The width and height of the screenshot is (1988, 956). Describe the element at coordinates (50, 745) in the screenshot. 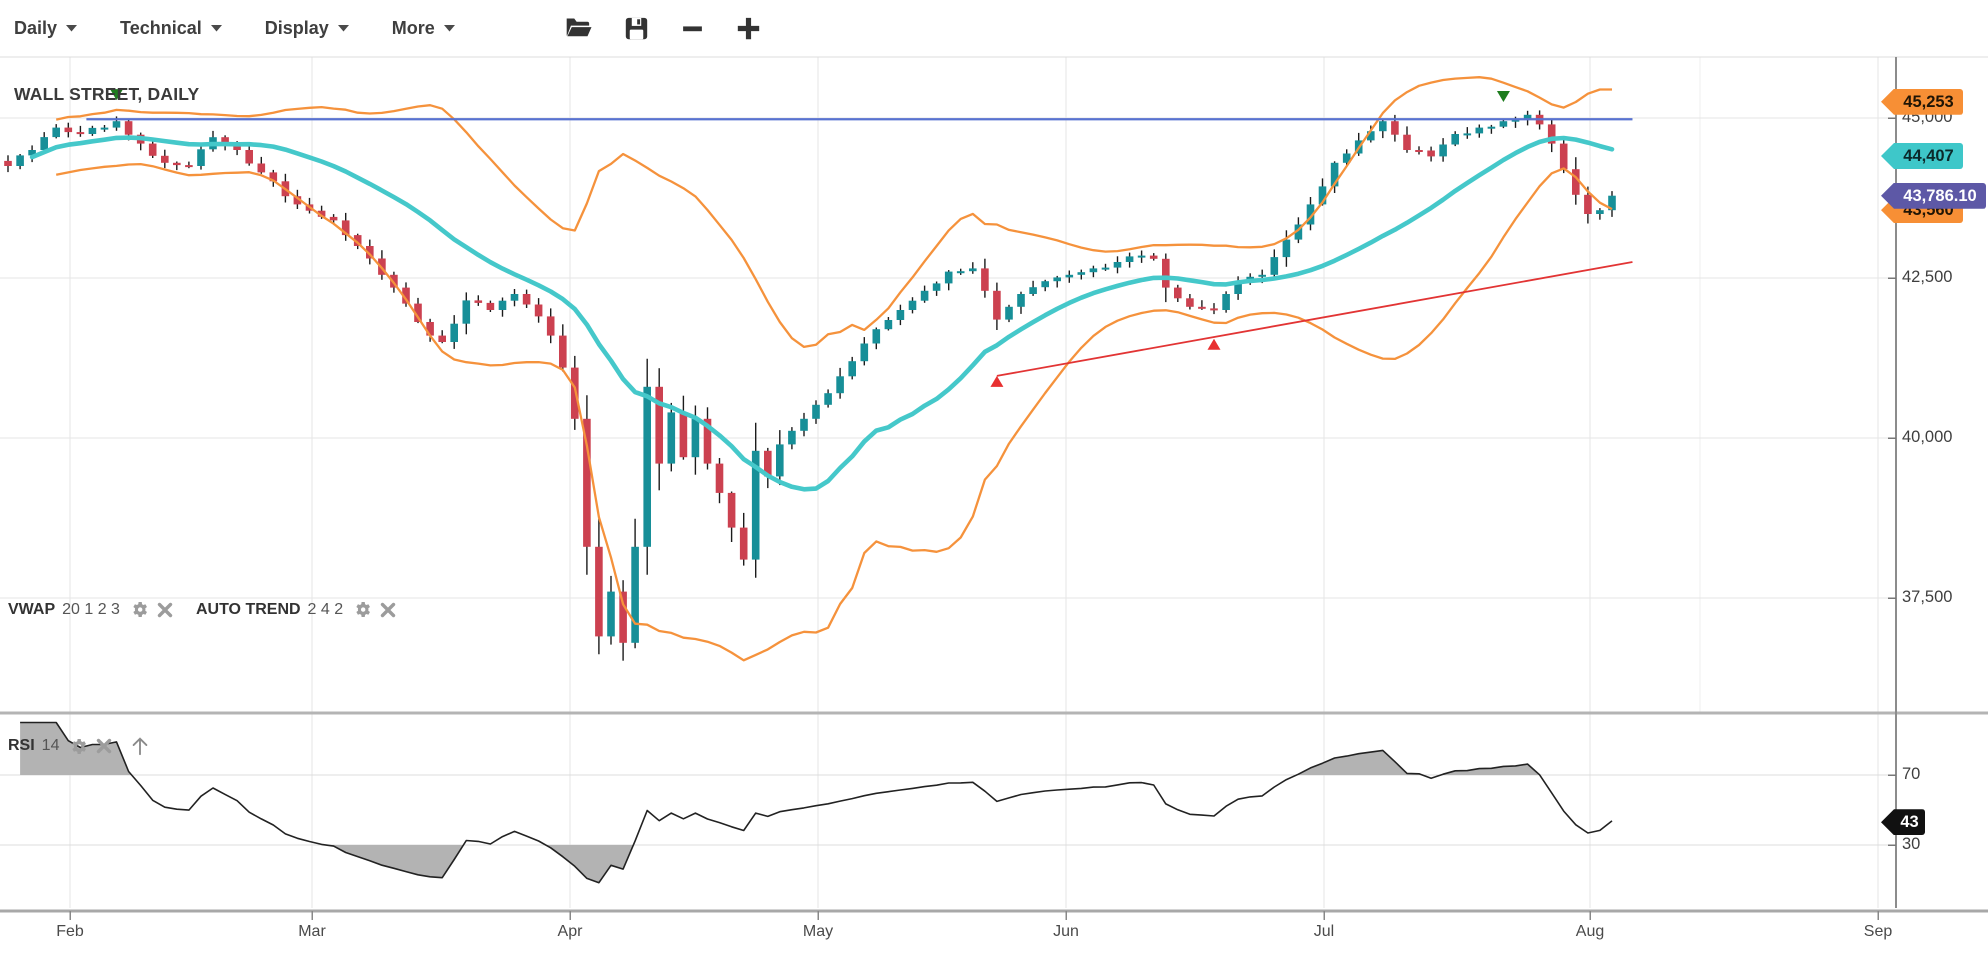

I see `rsi-legend-params: 14` at that location.